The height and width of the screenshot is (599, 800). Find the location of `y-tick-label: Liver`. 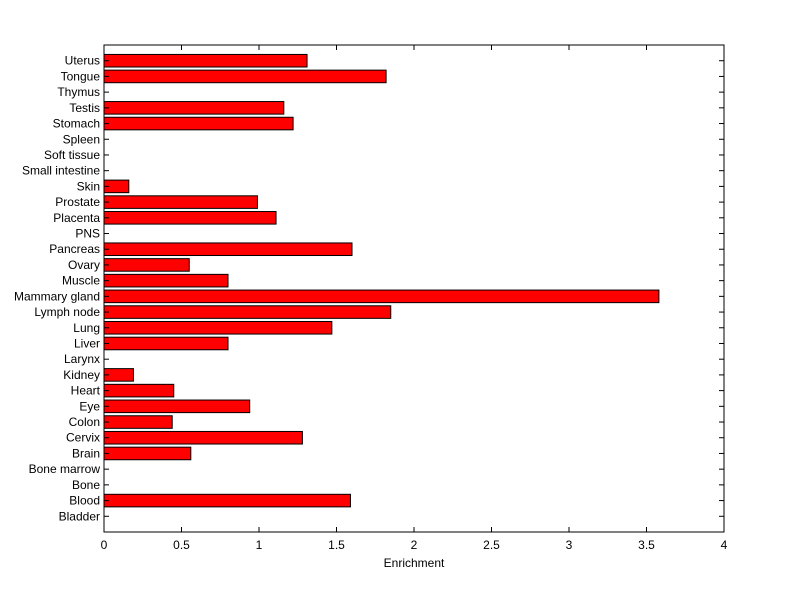

y-tick-label: Liver is located at coordinates (87, 343).